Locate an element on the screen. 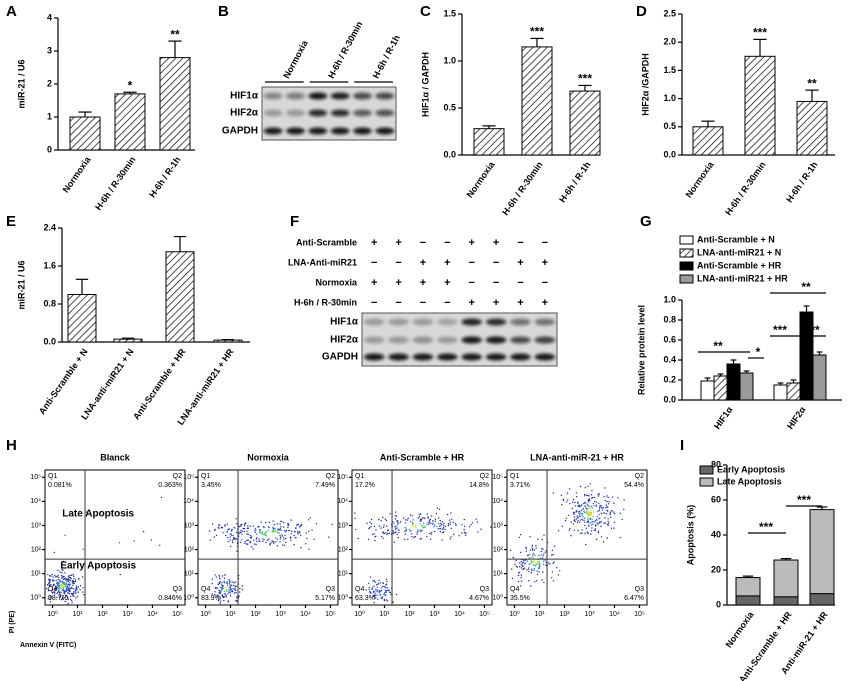  y-tick-label: 10⁵ is located at coordinates (342, 477).